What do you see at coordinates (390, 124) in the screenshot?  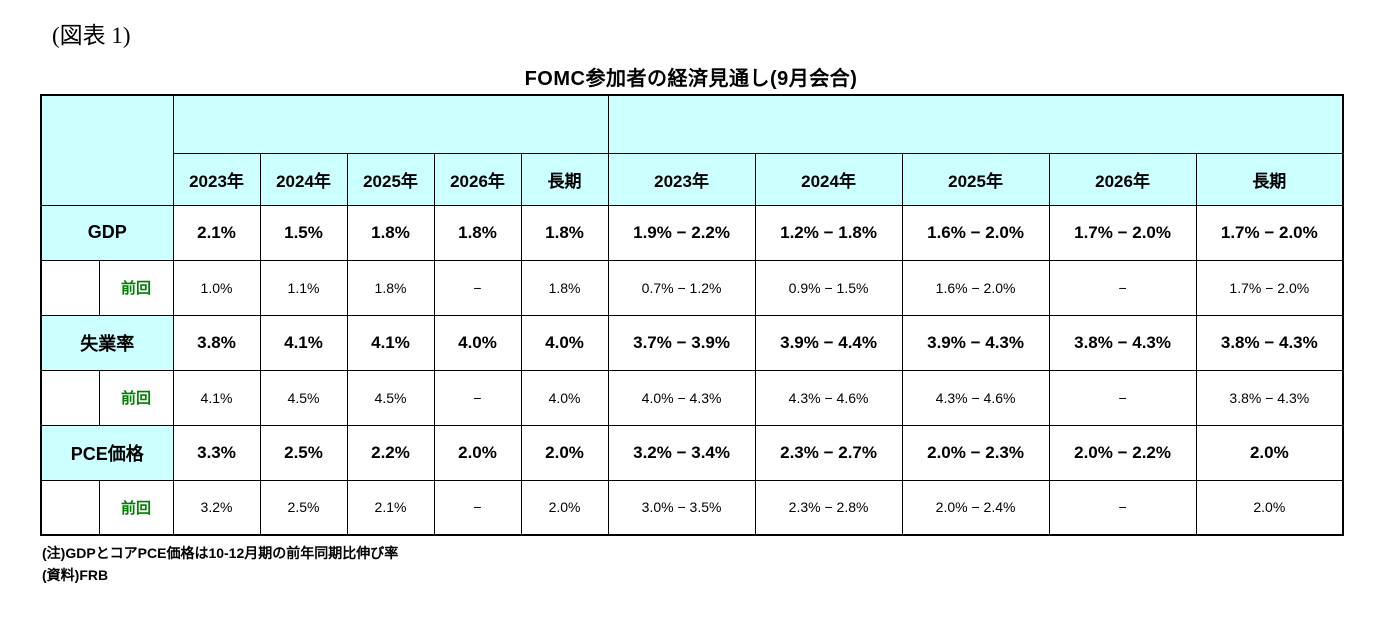 I see `group-header-median` at bounding box center [390, 124].